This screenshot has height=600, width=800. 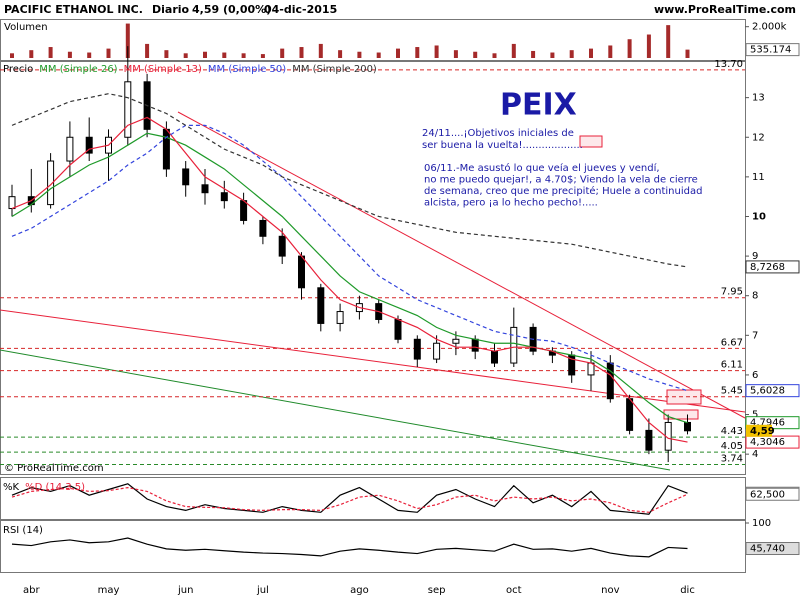 What do you see at coordinates (373, 40) in the screenshot?
I see `frame` at bounding box center [373, 40].